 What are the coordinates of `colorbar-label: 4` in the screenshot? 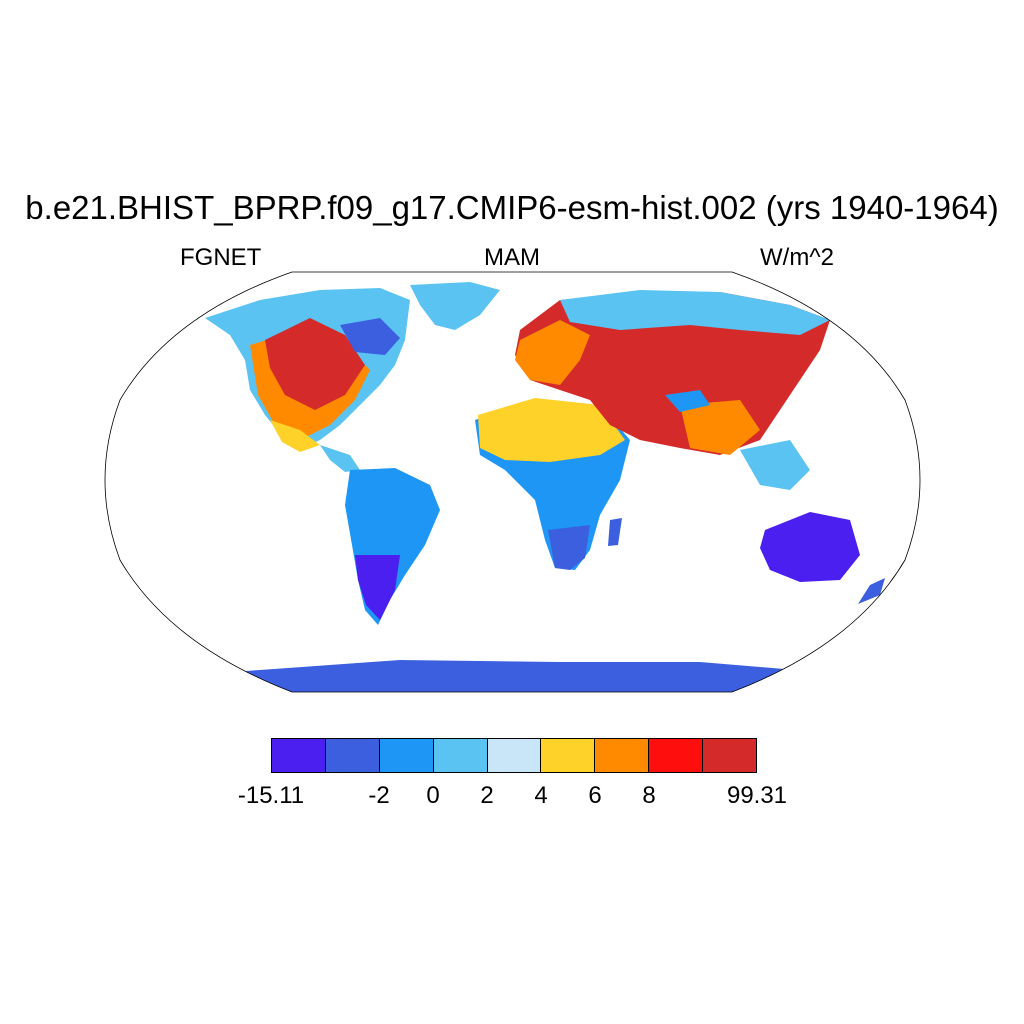 It's located at (541, 795).